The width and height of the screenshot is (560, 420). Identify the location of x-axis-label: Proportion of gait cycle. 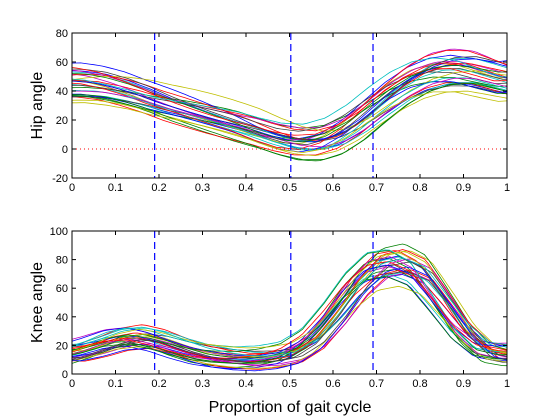
(290, 407).